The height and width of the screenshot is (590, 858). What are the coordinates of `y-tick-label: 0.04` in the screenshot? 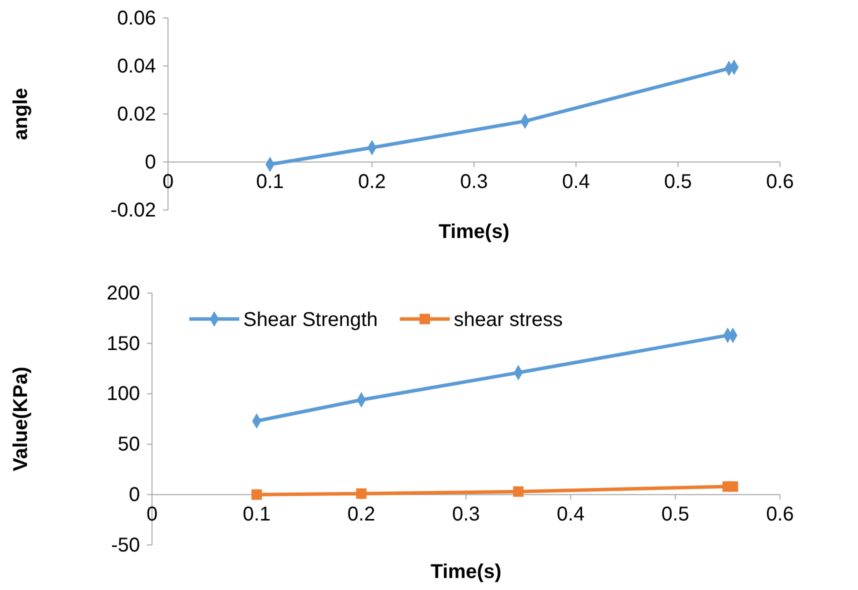 It's located at (136, 66).